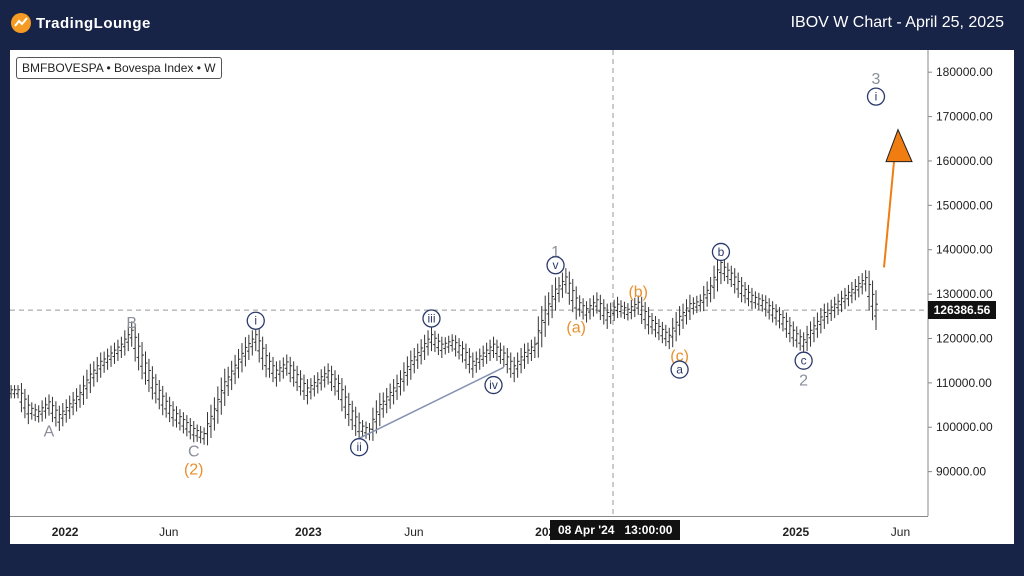 The height and width of the screenshot is (576, 1024). What do you see at coordinates (964, 338) in the screenshot?
I see `y-tick-label: 120000.00` at bounding box center [964, 338].